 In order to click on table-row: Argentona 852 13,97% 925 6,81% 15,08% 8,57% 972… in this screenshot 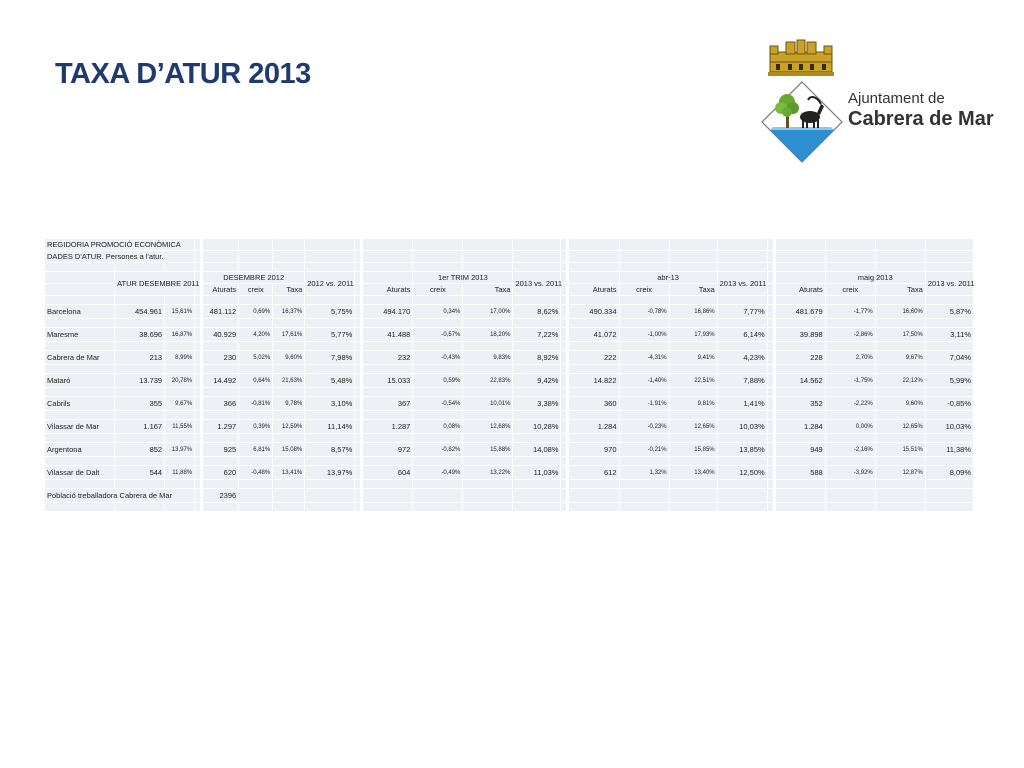, I will do `click(509, 449)`.